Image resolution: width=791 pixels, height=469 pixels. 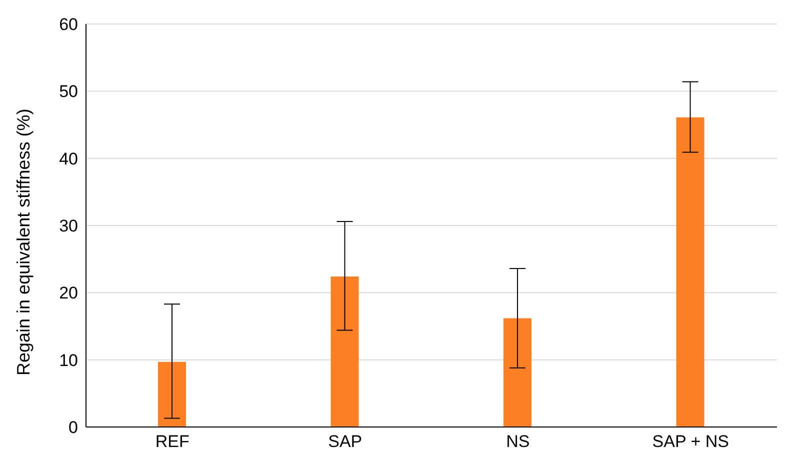 What do you see at coordinates (518, 442) in the screenshot?
I see `x-tick-label: NS` at bounding box center [518, 442].